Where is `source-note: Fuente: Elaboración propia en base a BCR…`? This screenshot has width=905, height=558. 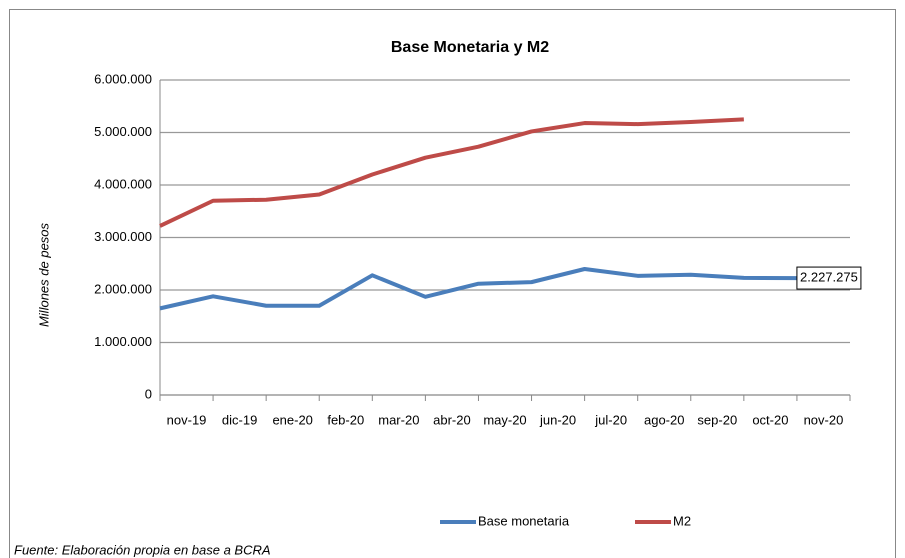 source-note: Fuente: Elaboración propia en base a BCR… is located at coordinates (142, 549).